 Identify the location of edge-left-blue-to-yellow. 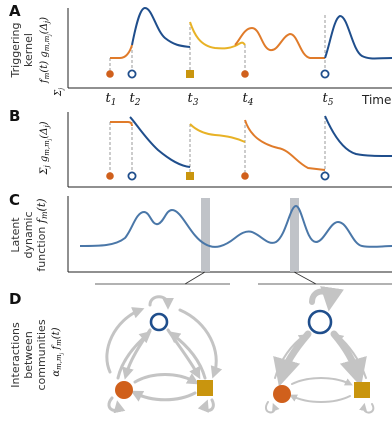
(183, 354).